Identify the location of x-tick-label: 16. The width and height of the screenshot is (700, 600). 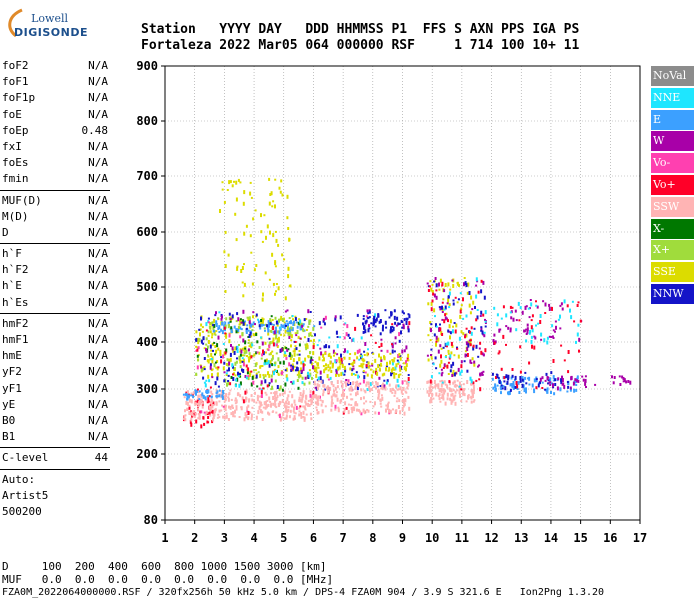
(610, 538).